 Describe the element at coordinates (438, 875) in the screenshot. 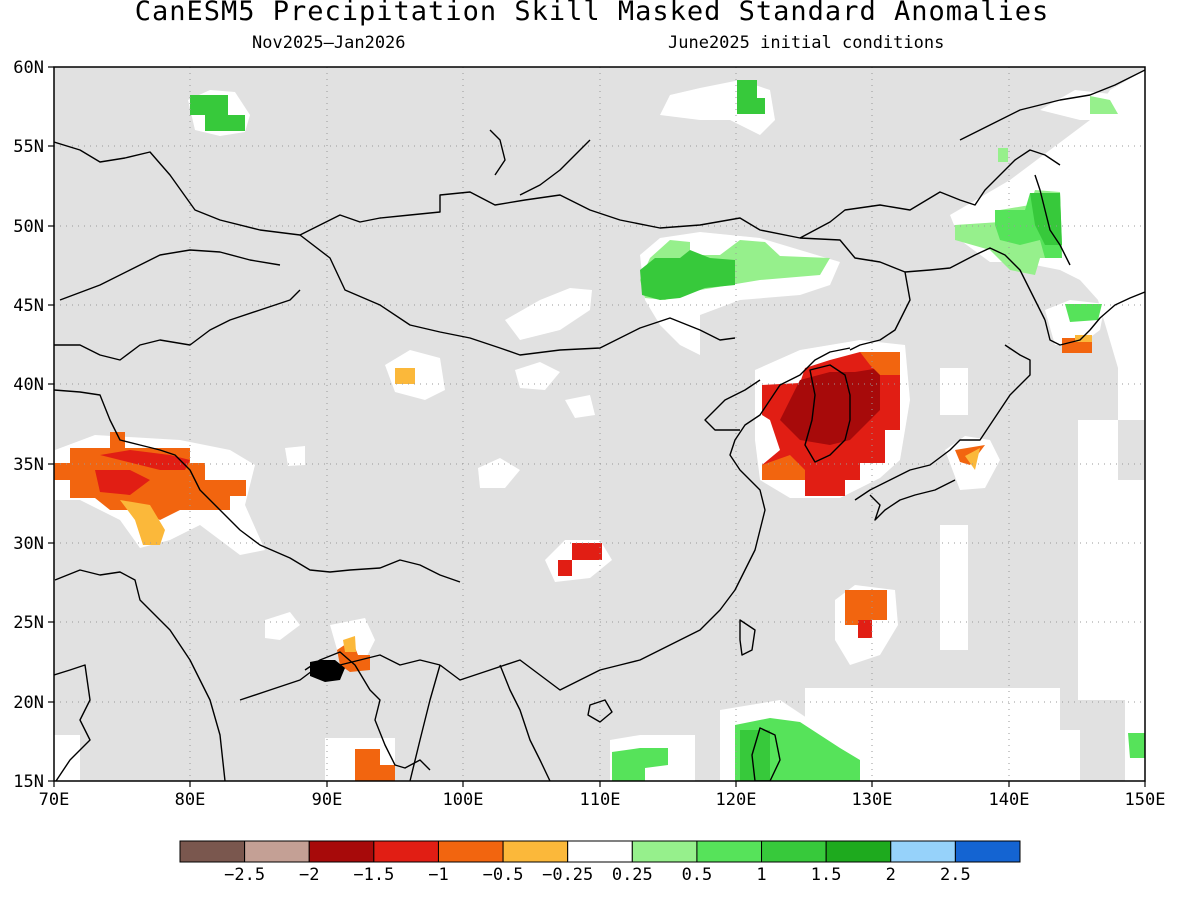

I see `colorbar-label: −1` at that location.